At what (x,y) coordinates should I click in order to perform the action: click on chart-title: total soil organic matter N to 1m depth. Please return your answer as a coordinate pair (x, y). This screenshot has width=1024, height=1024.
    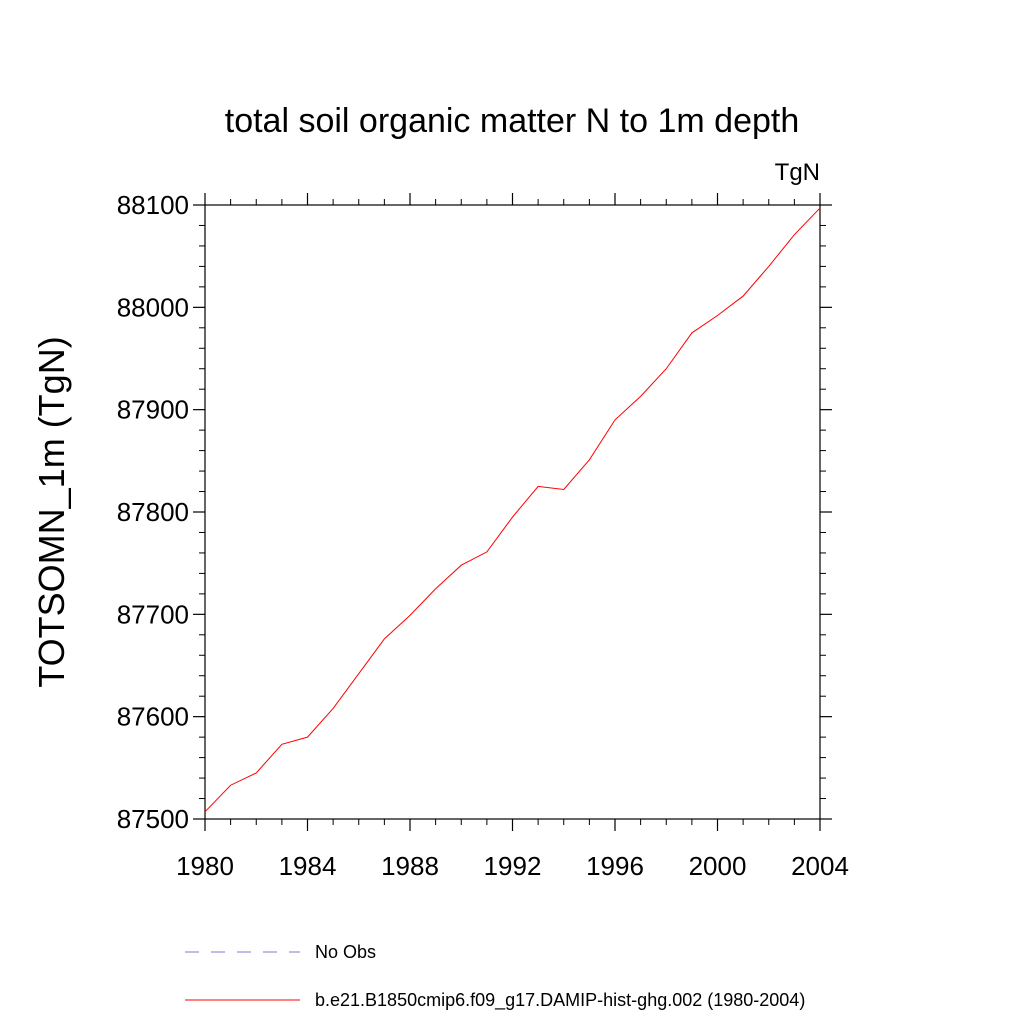
    Looking at the image, I should click on (512, 121).